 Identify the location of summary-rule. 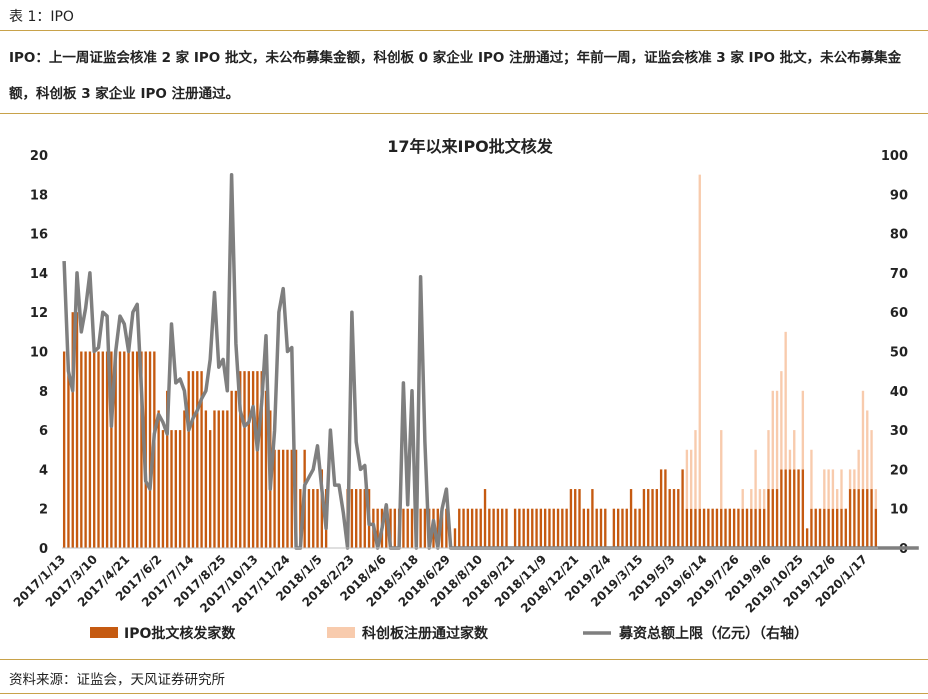
(464, 113).